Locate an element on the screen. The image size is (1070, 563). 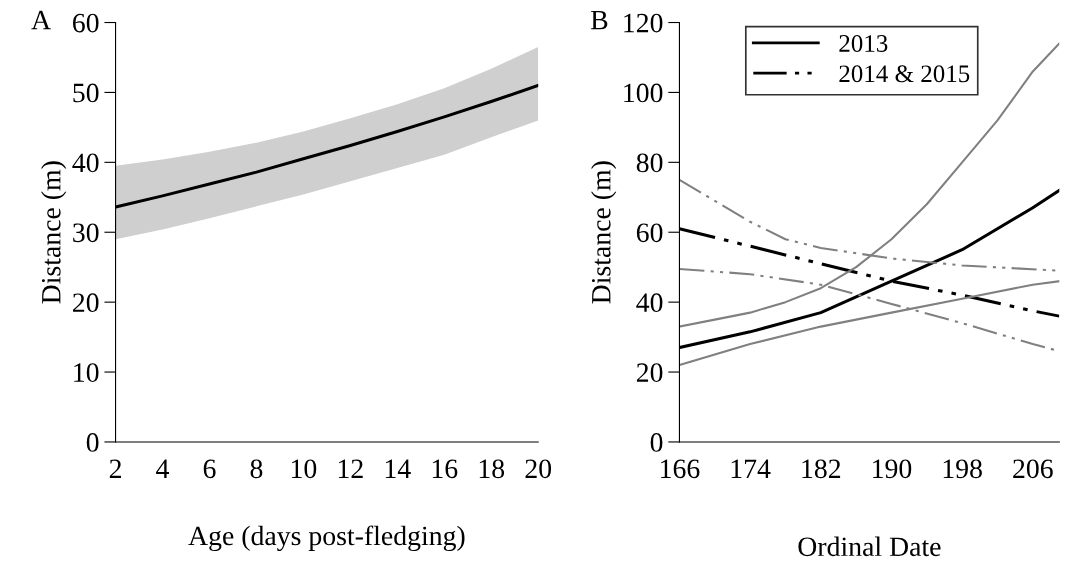
y-tick-label: 100 is located at coordinates (643, 93).